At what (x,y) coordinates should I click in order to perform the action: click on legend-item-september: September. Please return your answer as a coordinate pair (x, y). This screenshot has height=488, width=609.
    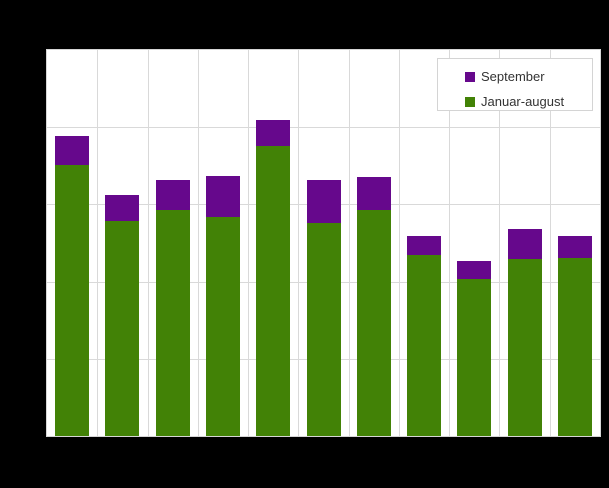
    Looking at the image, I should click on (528, 76).